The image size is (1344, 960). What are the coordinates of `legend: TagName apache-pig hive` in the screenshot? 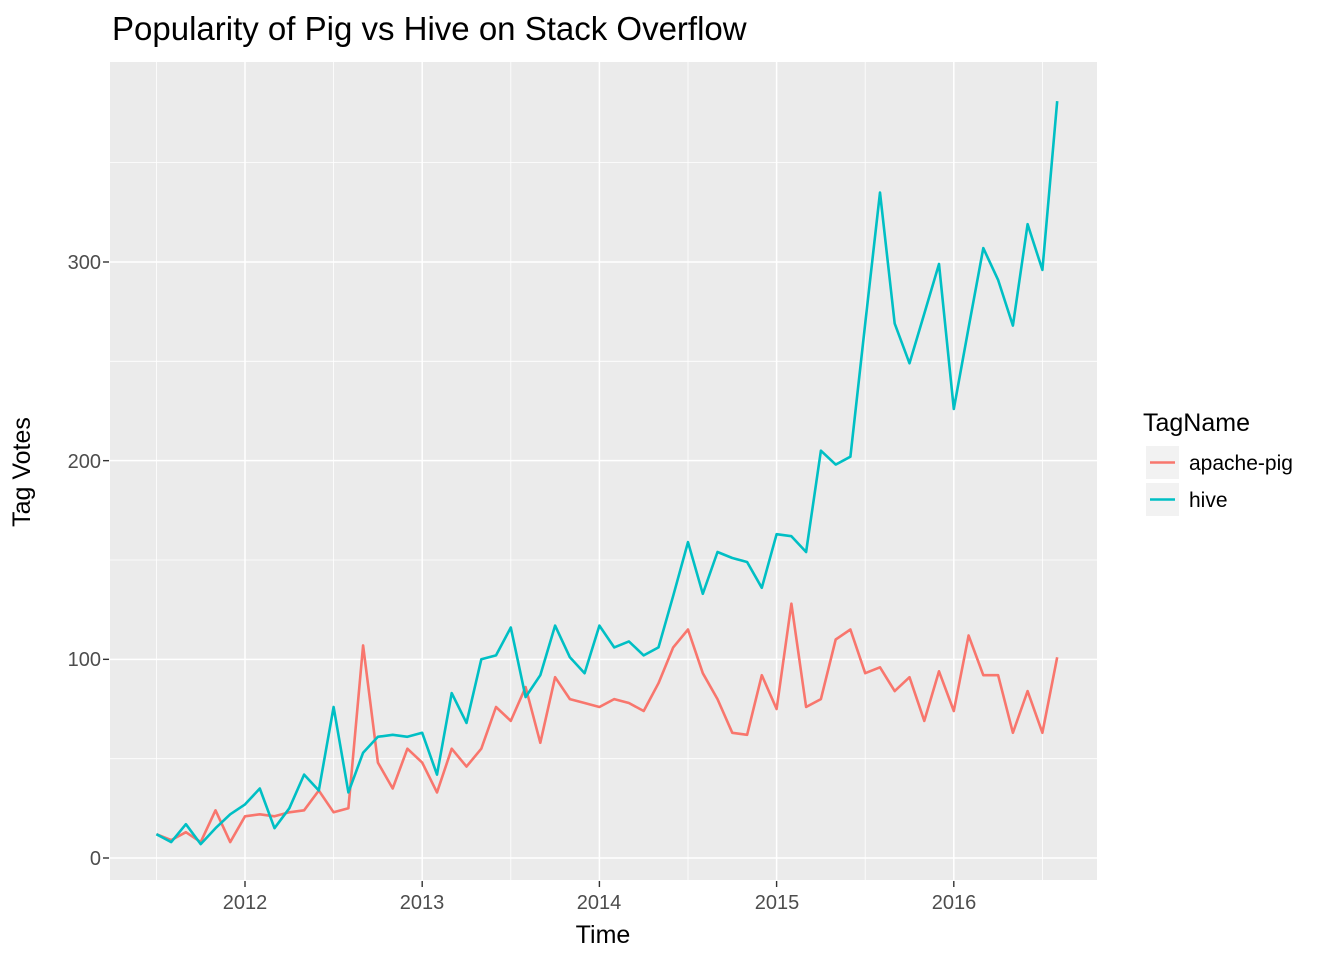 It's located at (1218, 462).